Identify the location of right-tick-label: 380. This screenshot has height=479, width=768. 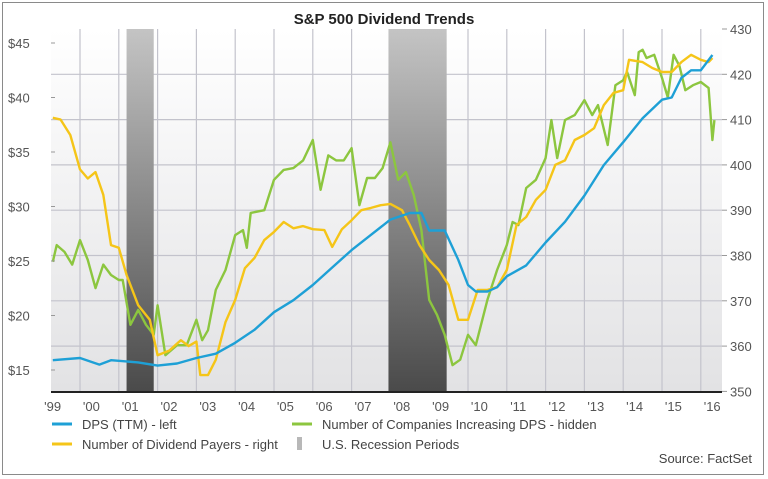
(741, 256).